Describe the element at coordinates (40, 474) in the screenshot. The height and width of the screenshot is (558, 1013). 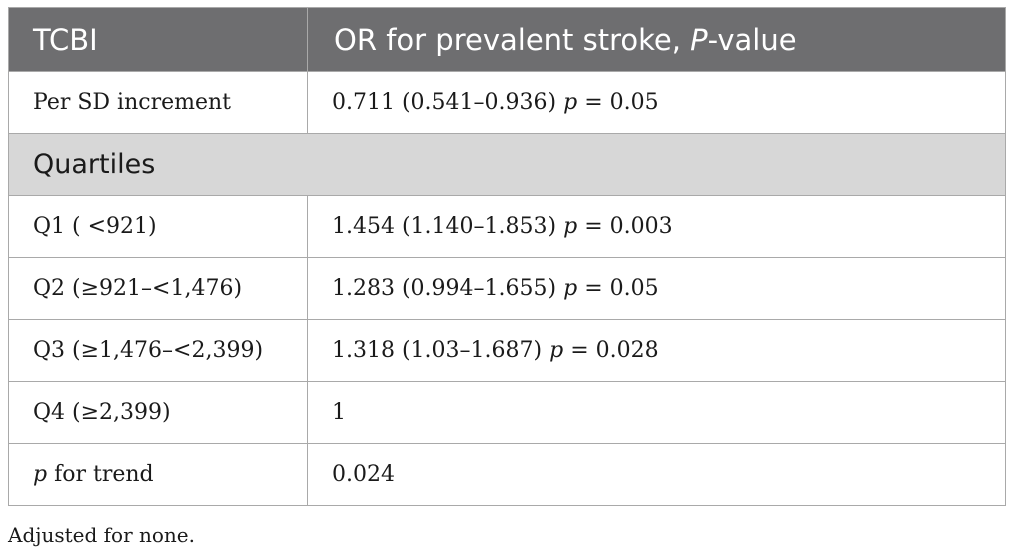
I see `trend-p: p` at that location.